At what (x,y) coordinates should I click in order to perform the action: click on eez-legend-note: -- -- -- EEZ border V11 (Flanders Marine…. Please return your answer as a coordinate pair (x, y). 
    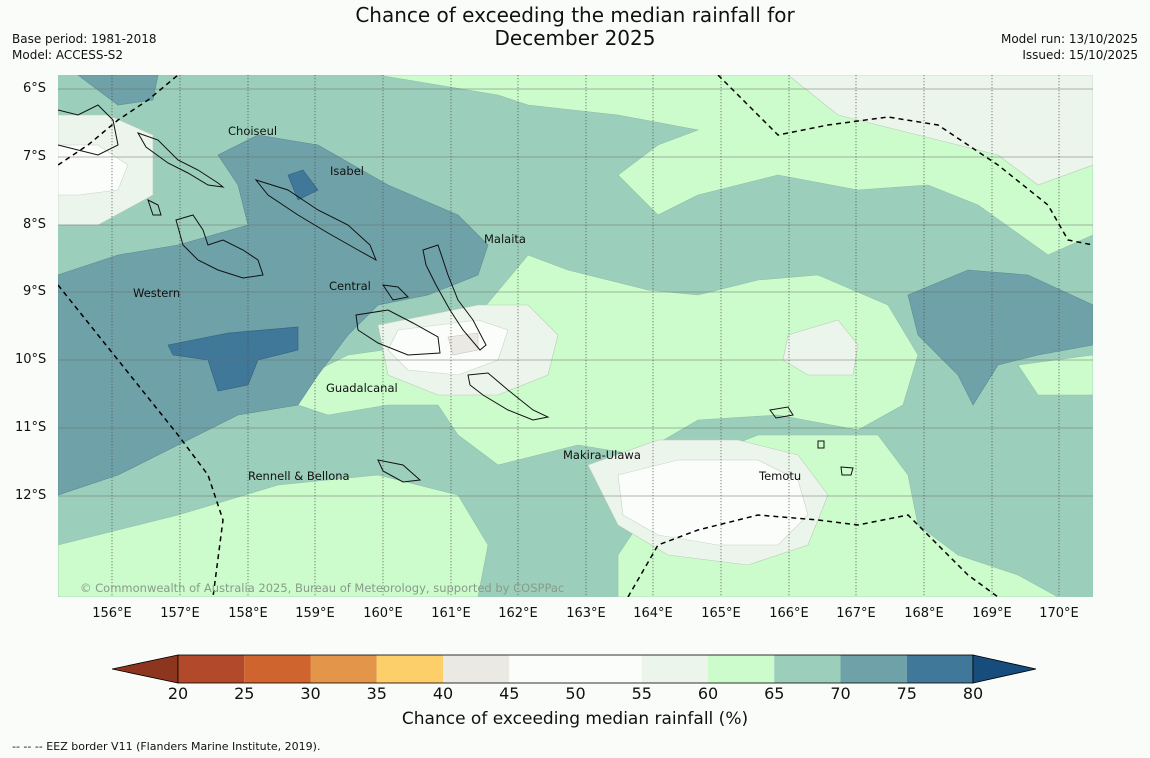
    Looking at the image, I should click on (166, 746).